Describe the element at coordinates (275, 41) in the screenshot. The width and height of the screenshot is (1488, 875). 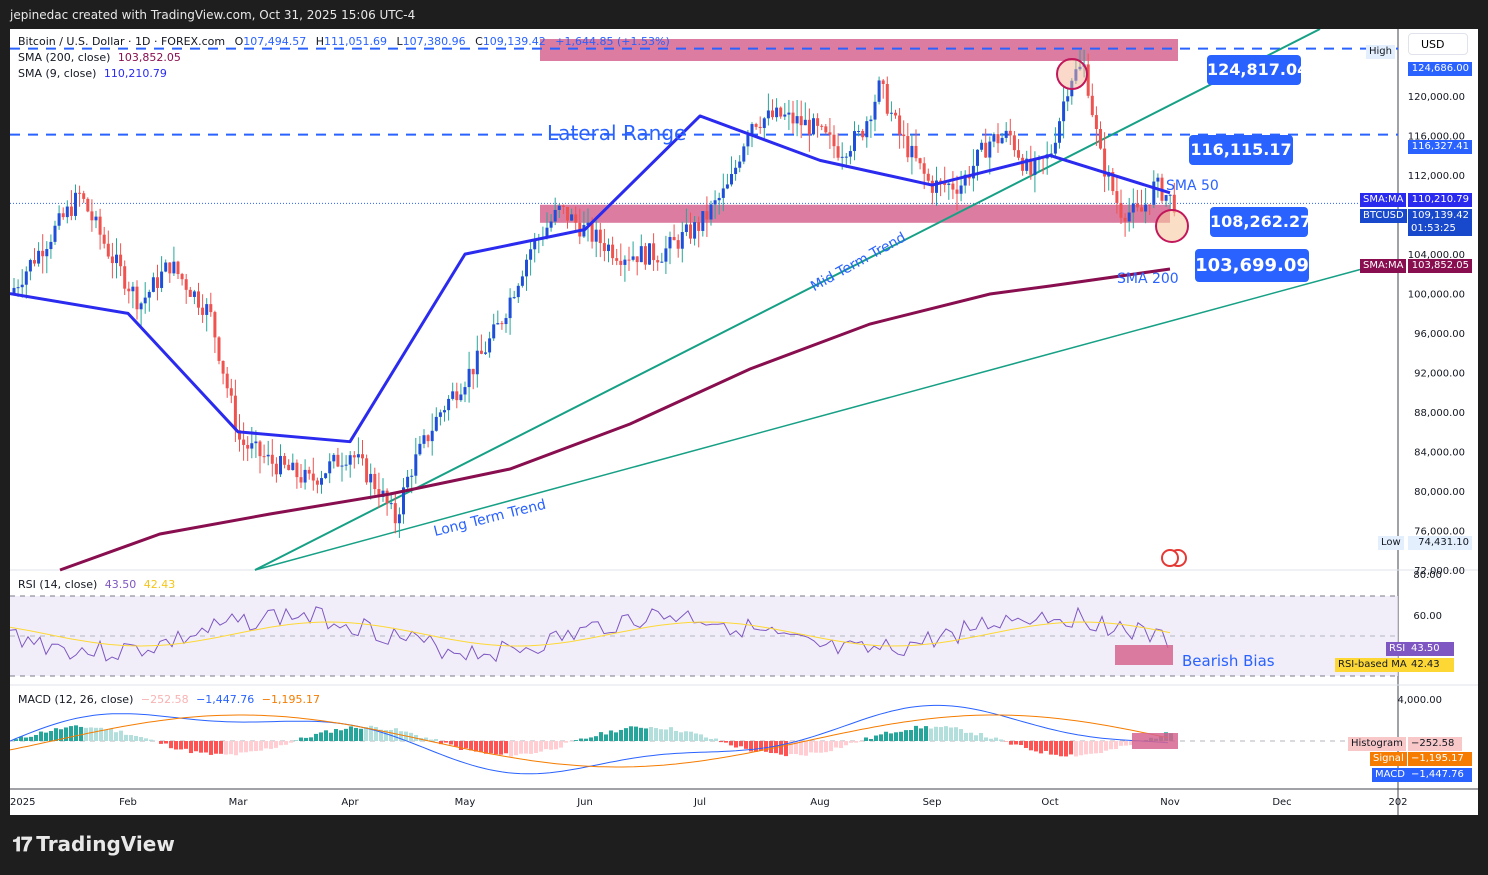
I see `open-value: 107,494.57` at that location.